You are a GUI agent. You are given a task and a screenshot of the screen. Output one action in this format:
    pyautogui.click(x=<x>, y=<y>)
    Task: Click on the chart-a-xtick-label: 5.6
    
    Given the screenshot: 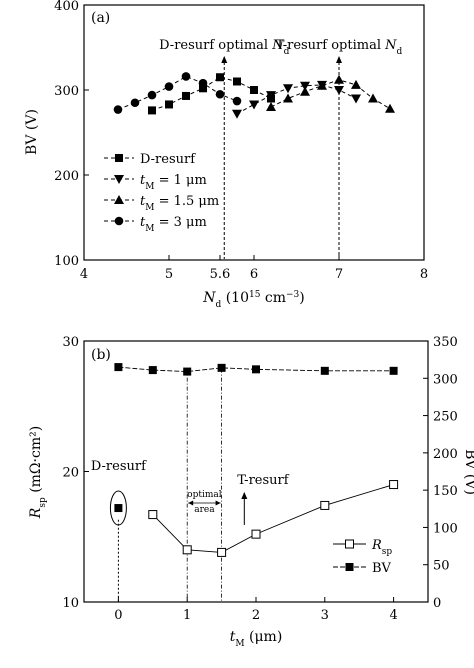 What is the action you would take?
    pyautogui.click(x=220, y=274)
    